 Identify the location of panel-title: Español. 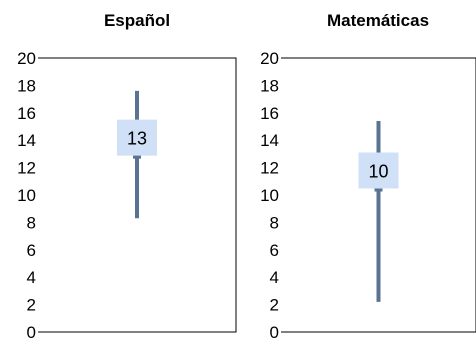
(137, 20).